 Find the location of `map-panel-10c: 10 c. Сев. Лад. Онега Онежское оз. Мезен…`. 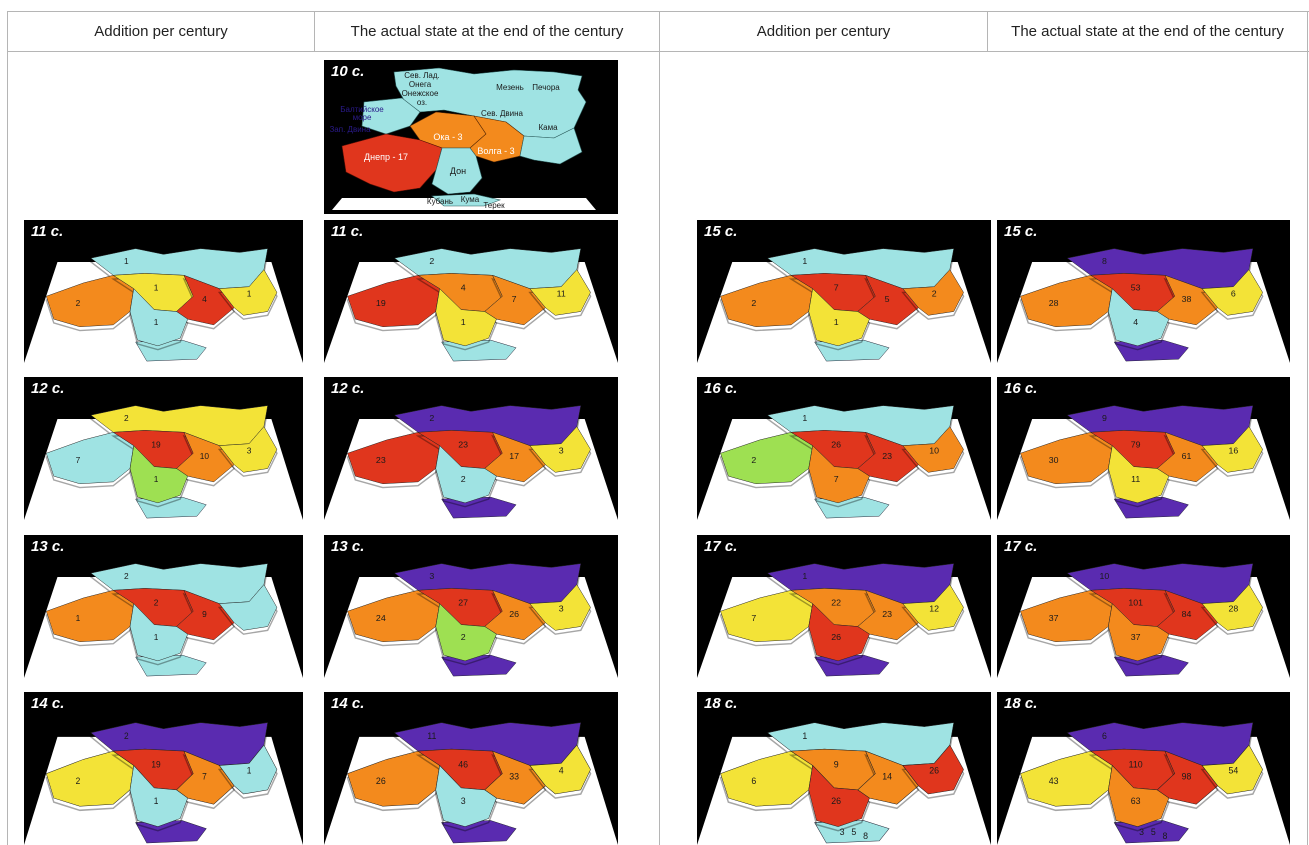

map-panel-10c: 10 c. Сев. Лад. Онега Онежское оз. Мезен… is located at coordinates (471, 137).